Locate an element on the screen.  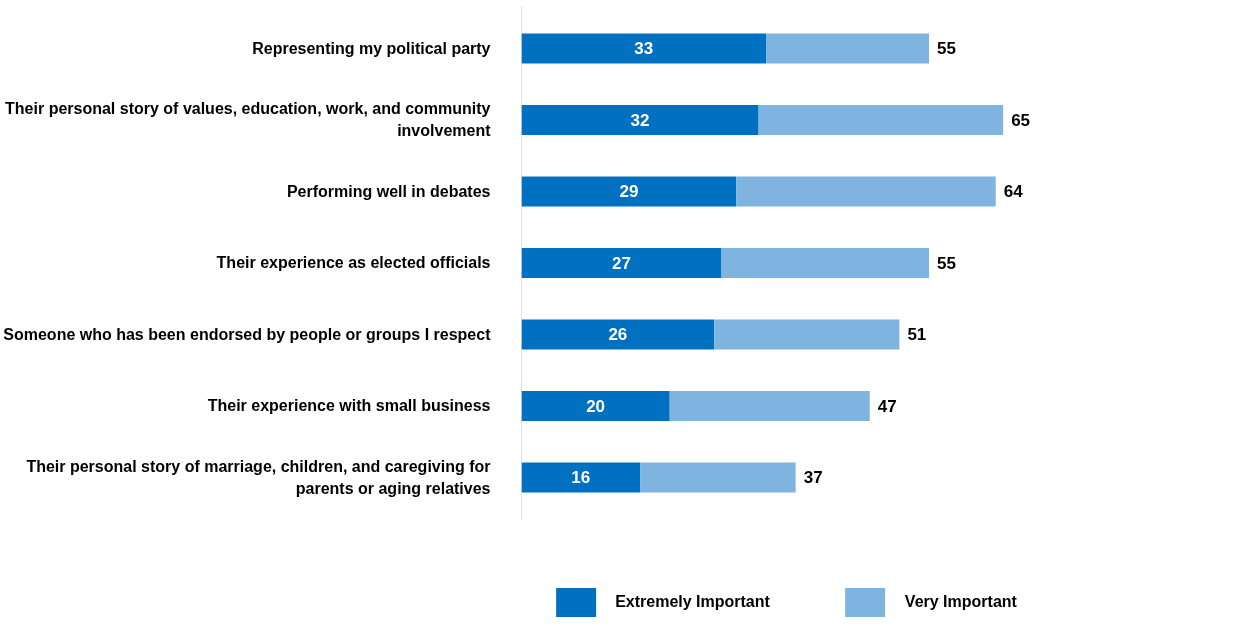
y-tick-label: Representing my political party is located at coordinates (371, 48).